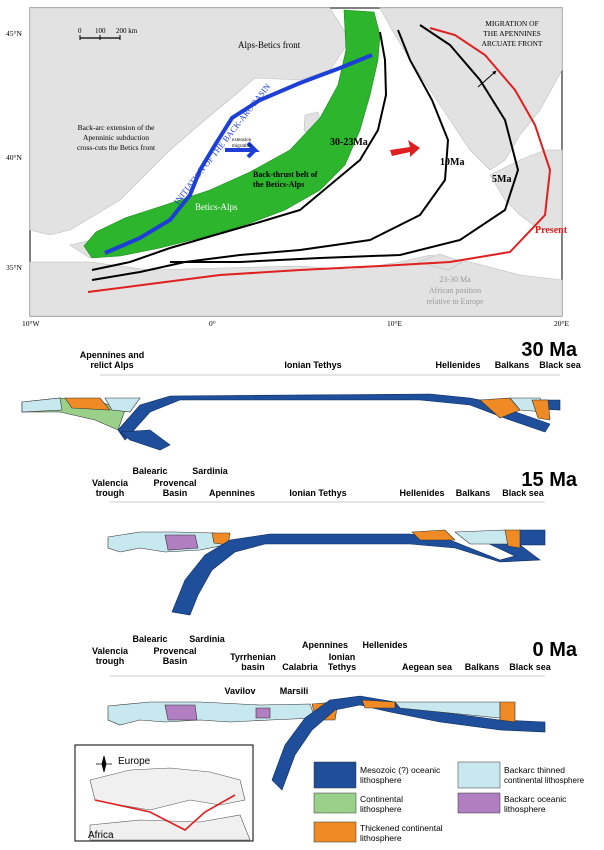 This screenshot has height=850, width=604. What do you see at coordinates (269, 45) in the screenshot?
I see `alps-betics-front-label: Alps-Betics front` at bounding box center [269, 45].